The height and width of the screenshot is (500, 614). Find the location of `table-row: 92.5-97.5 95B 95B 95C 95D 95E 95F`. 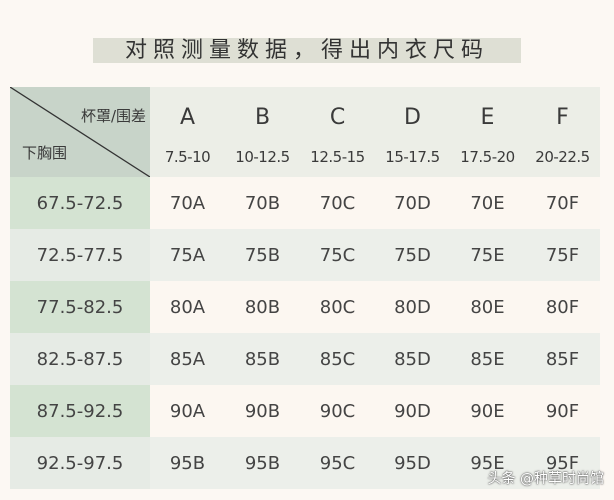

table-row: 92.5-97.5 95B 95B 95C 95D 95E 95F is located at coordinates (305, 463).